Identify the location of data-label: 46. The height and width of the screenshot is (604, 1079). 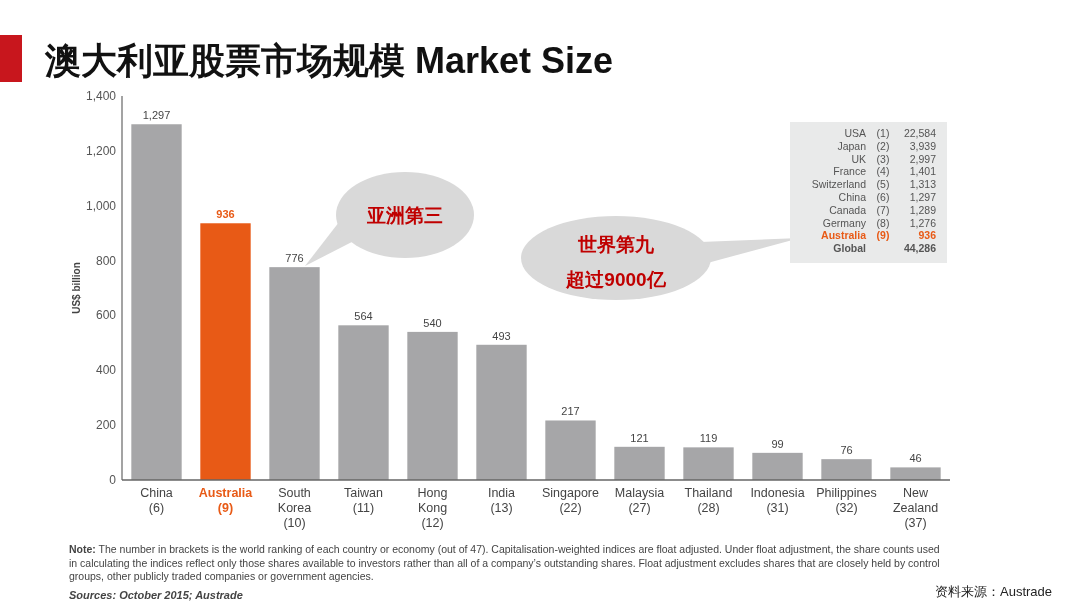
(915, 458).